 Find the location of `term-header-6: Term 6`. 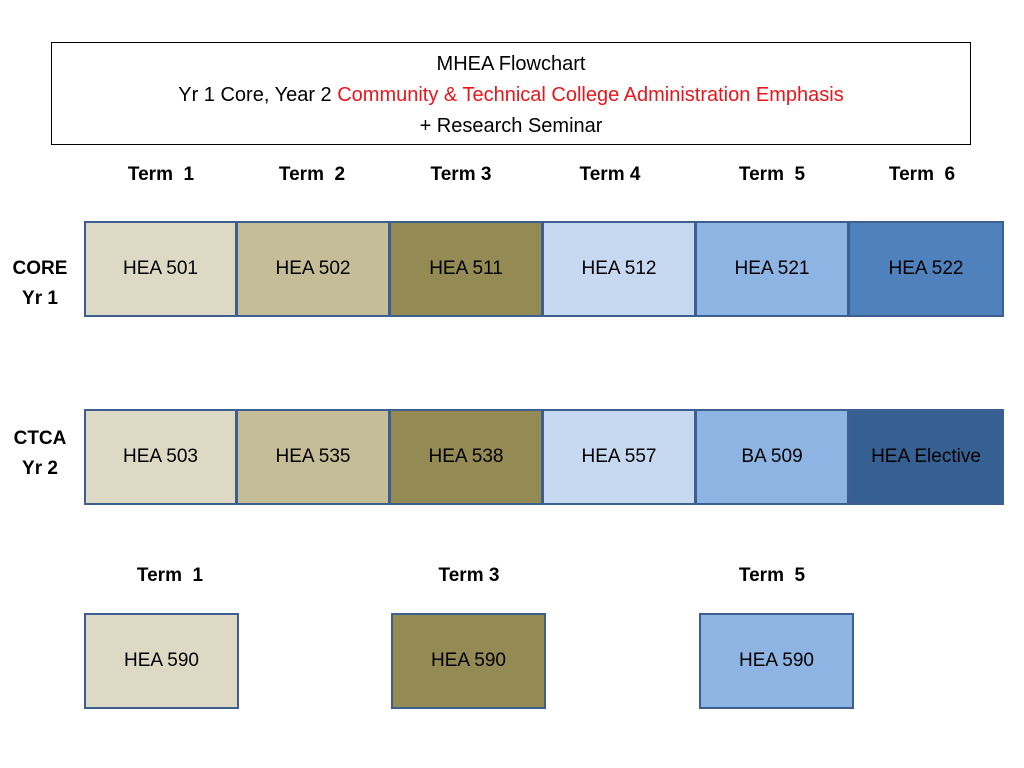

term-header-6: Term 6 is located at coordinates (922, 174).